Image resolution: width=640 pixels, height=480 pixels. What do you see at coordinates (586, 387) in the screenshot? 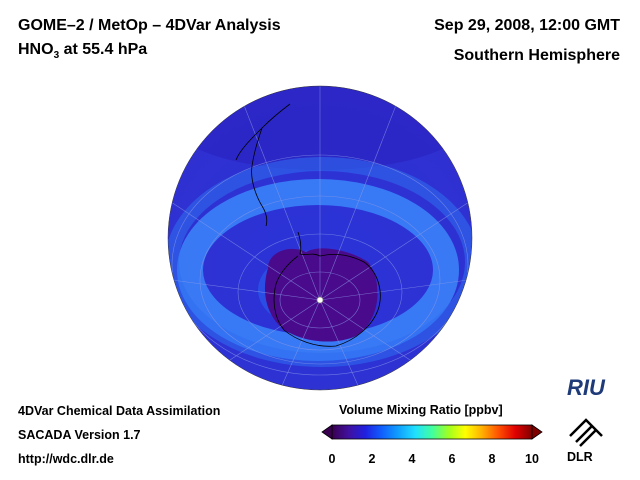
I see `riu-logo: RIU` at bounding box center [586, 387].